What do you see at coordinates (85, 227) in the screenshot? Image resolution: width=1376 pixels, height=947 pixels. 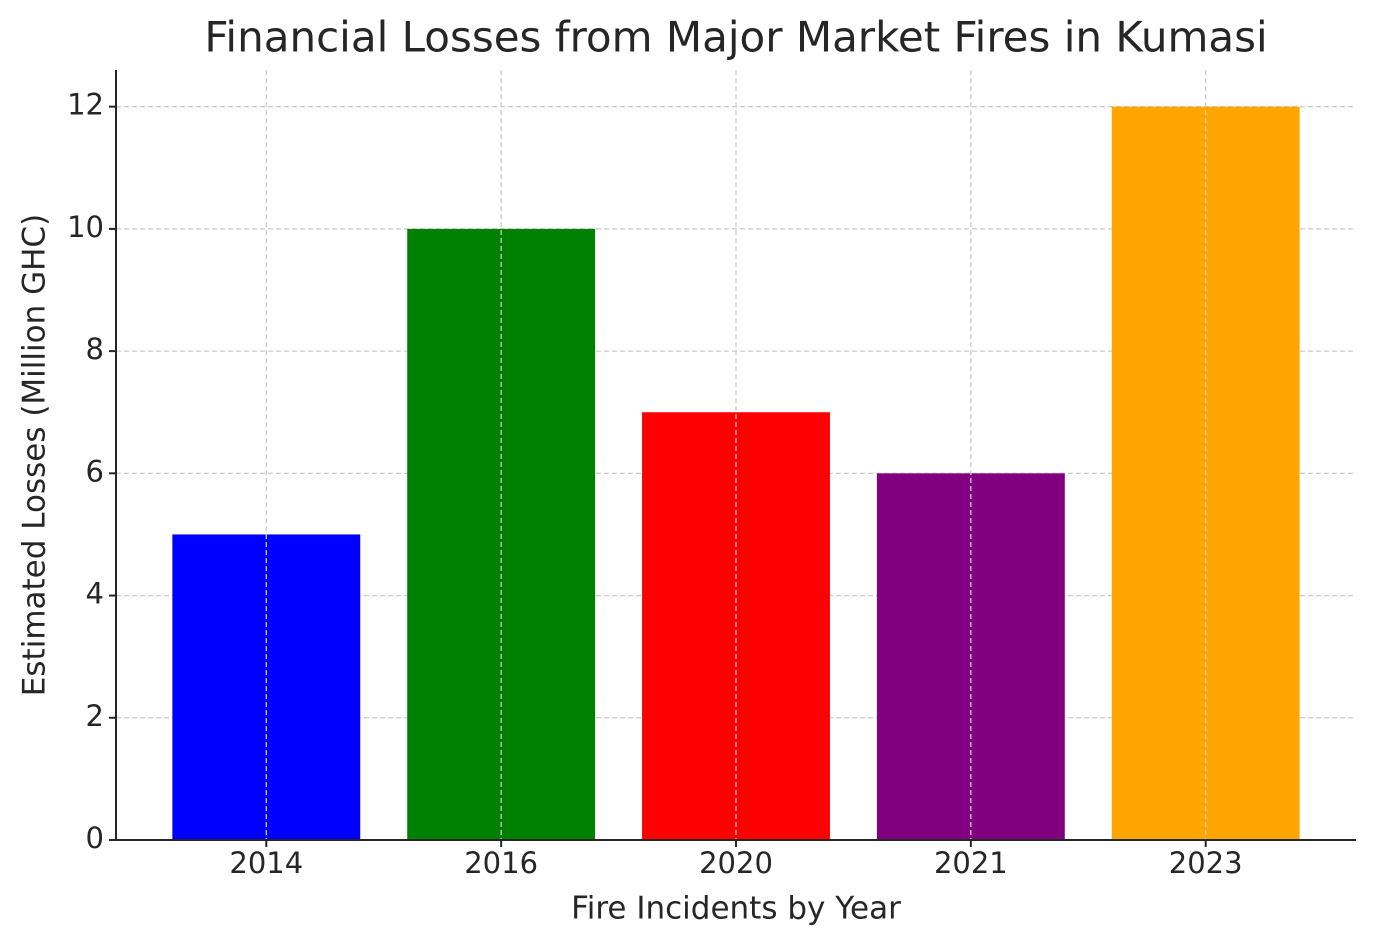 I see `y-tick-label: 10` at bounding box center [85, 227].